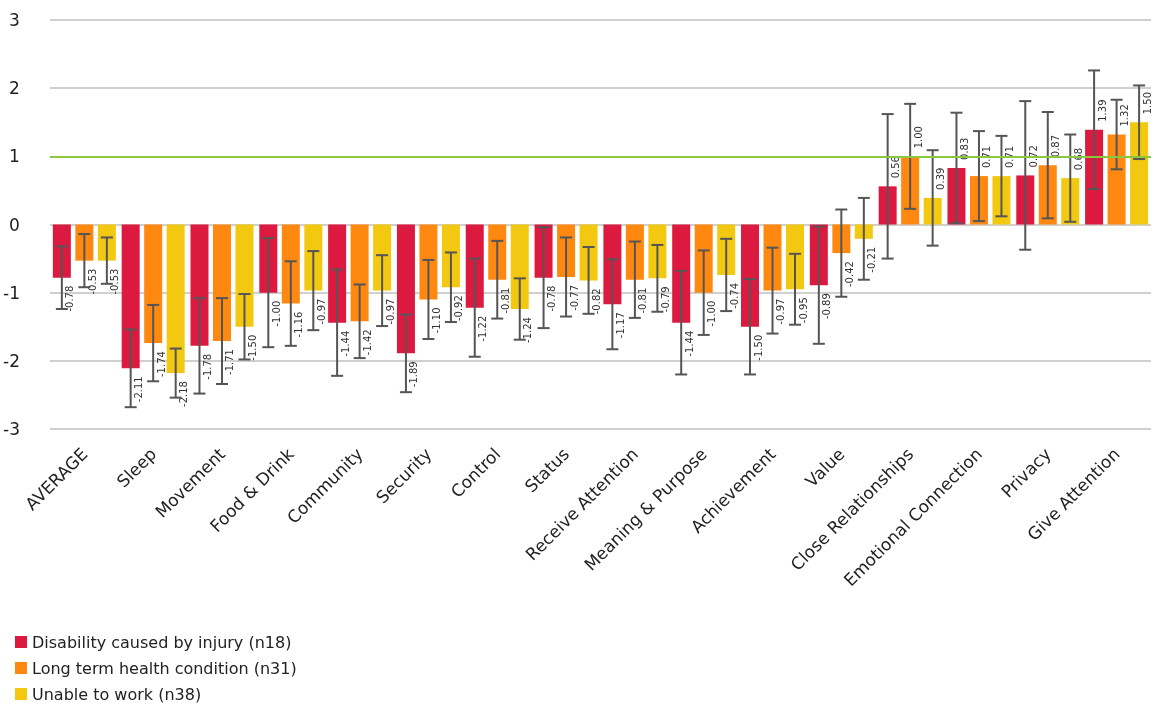 The image size is (1161, 711). What do you see at coordinates (184, 394) in the screenshot?
I see `data-label: -2.18` at bounding box center [184, 394].